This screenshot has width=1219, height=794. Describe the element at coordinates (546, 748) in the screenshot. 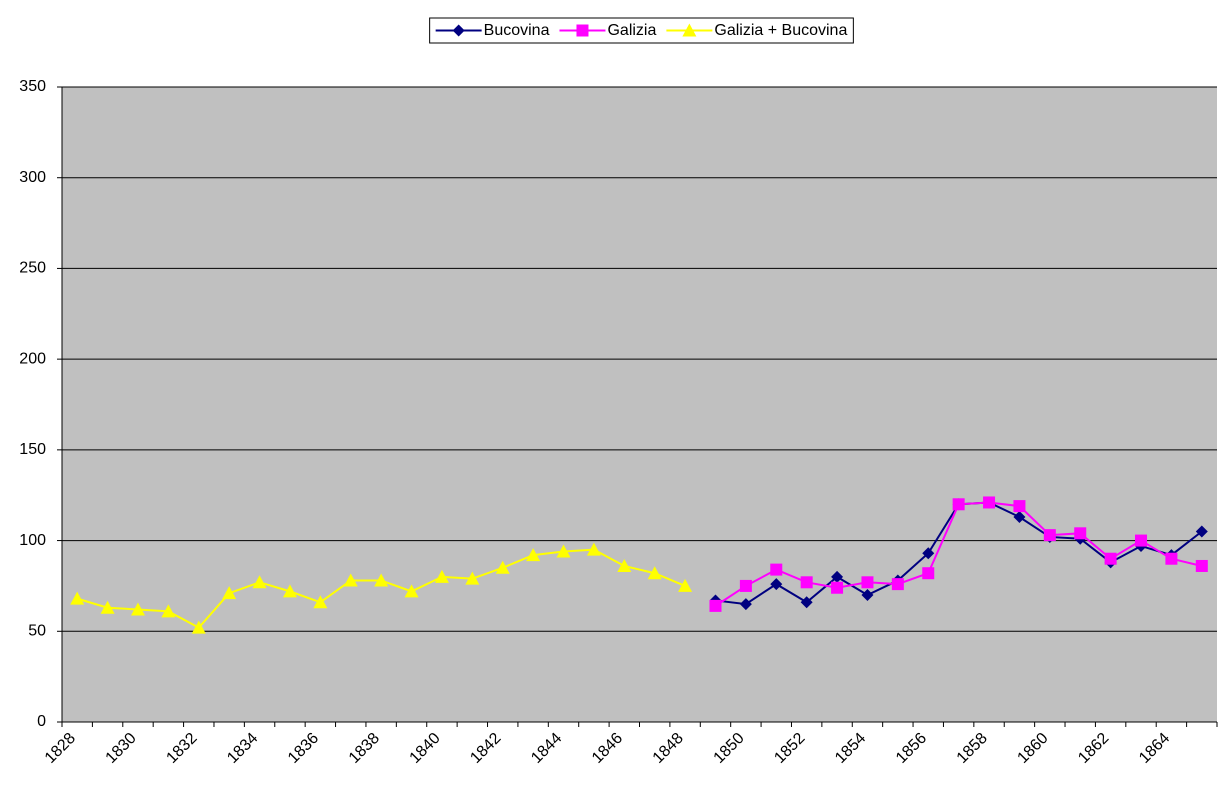

I see `x-tick-label: 1844` at that location.